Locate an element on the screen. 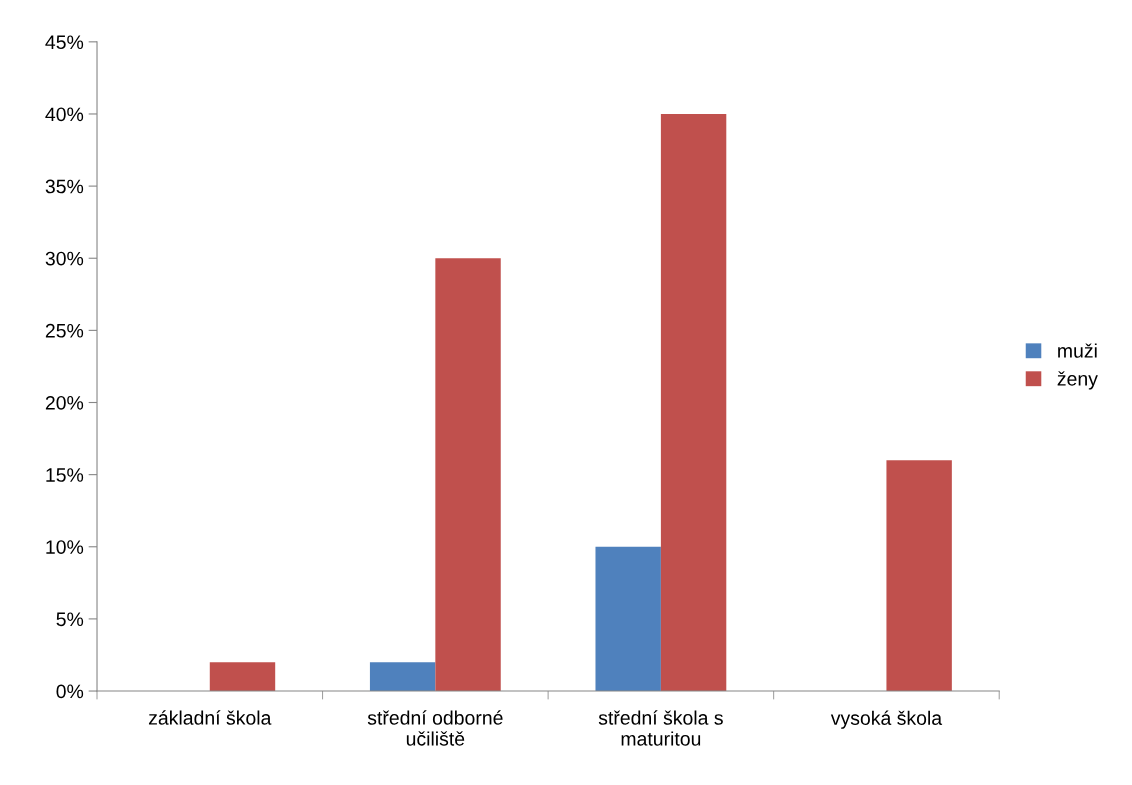 This screenshot has width=1132, height=785. y-tick-label: 20% is located at coordinates (64, 402).